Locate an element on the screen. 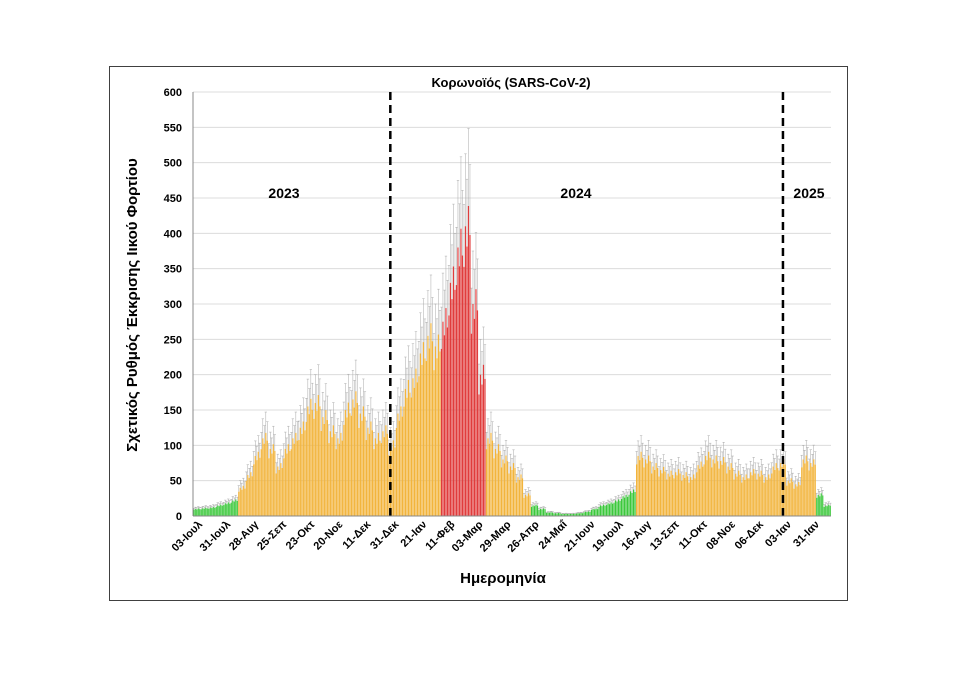  chart-title: Κορωνοϊός (SARS-CoV-2) is located at coordinates (510, 82).